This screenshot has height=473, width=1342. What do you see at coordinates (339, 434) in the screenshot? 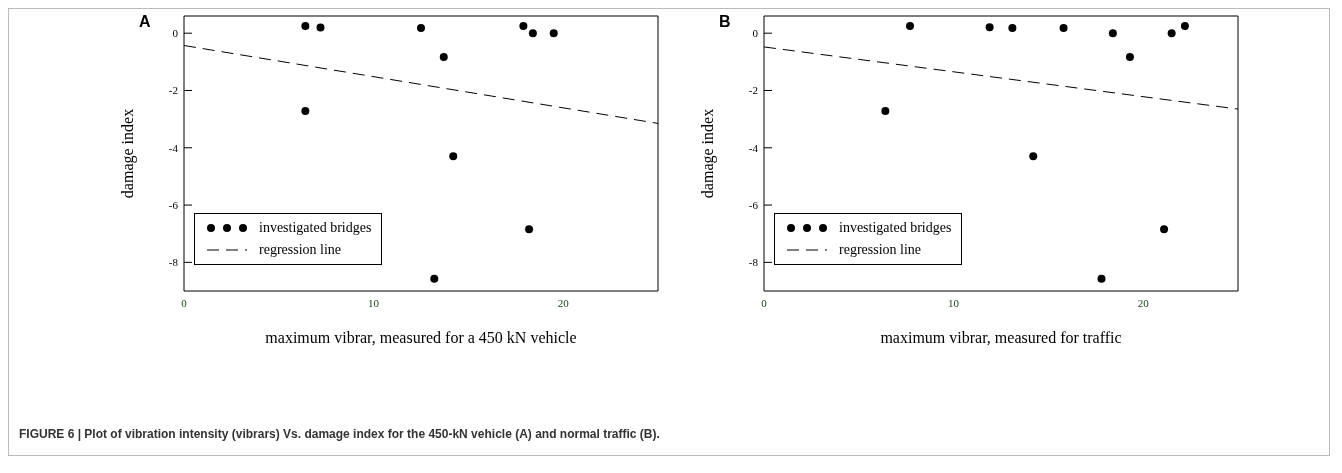
I see `caption: FIGURE 6 | Plot of vibration intensity (vibrars) Vs. damage index for the 450-kN vehicle (A) and normal traffic (B).` at bounding box center [339, 434].